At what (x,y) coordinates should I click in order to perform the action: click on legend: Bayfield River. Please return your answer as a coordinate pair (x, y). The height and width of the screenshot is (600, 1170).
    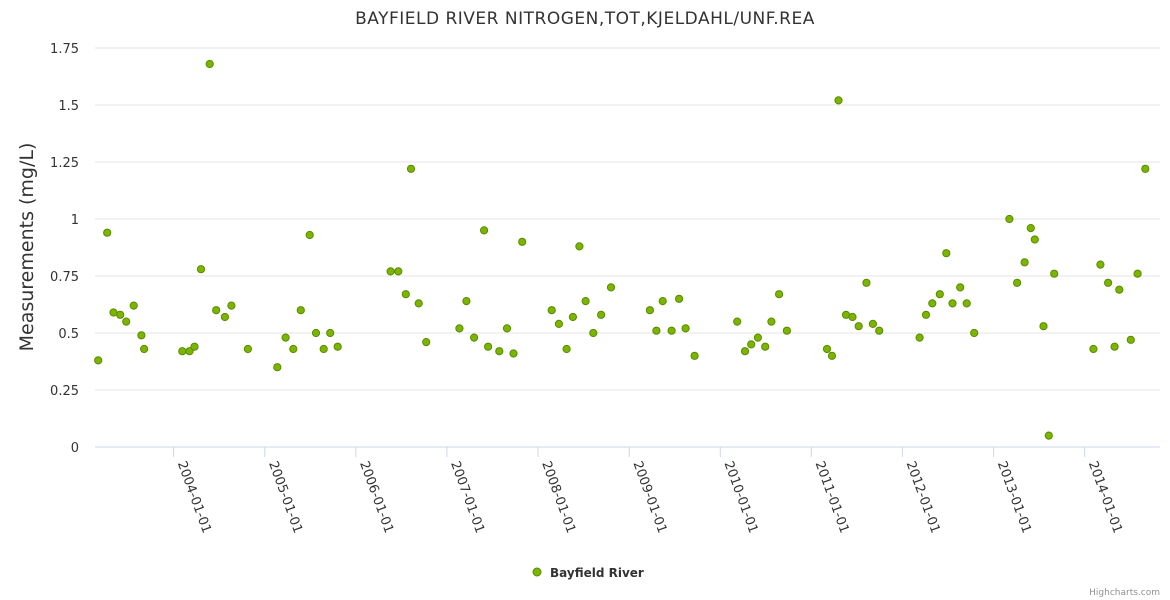
    Looking at the image, I should click on (588, 573).